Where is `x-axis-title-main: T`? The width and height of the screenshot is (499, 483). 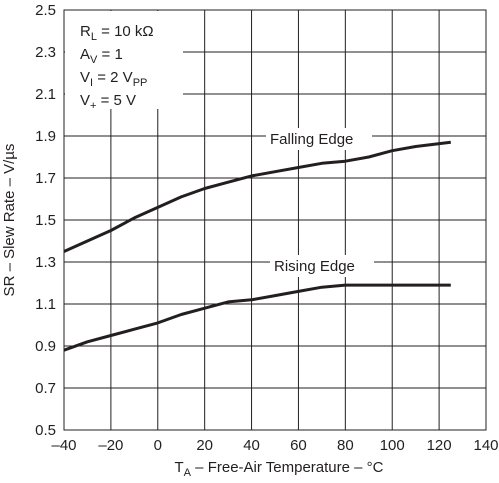 x-axis-title-main: T is located at coordinates (179, 467).